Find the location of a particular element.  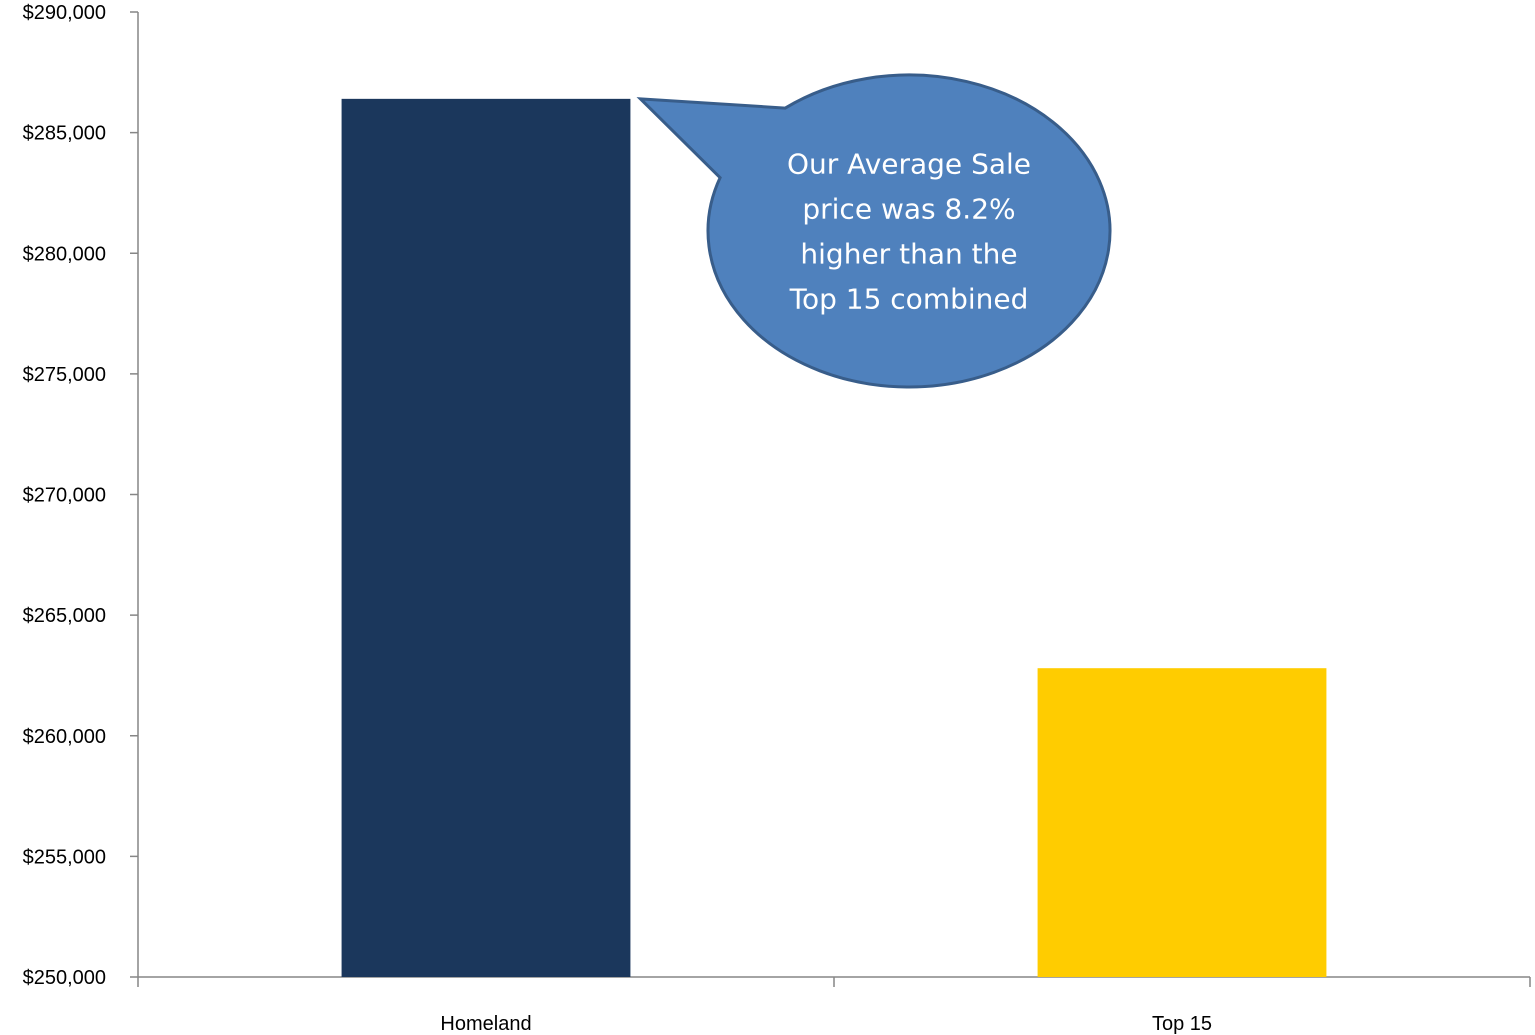

x-category-label: Top 15 is located at coordinates (1182, 1024).